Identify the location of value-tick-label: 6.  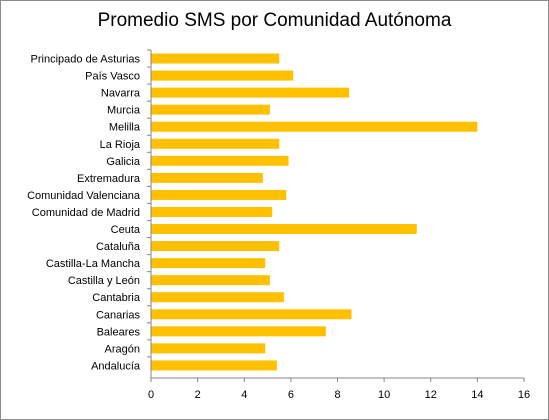
(291, 395).